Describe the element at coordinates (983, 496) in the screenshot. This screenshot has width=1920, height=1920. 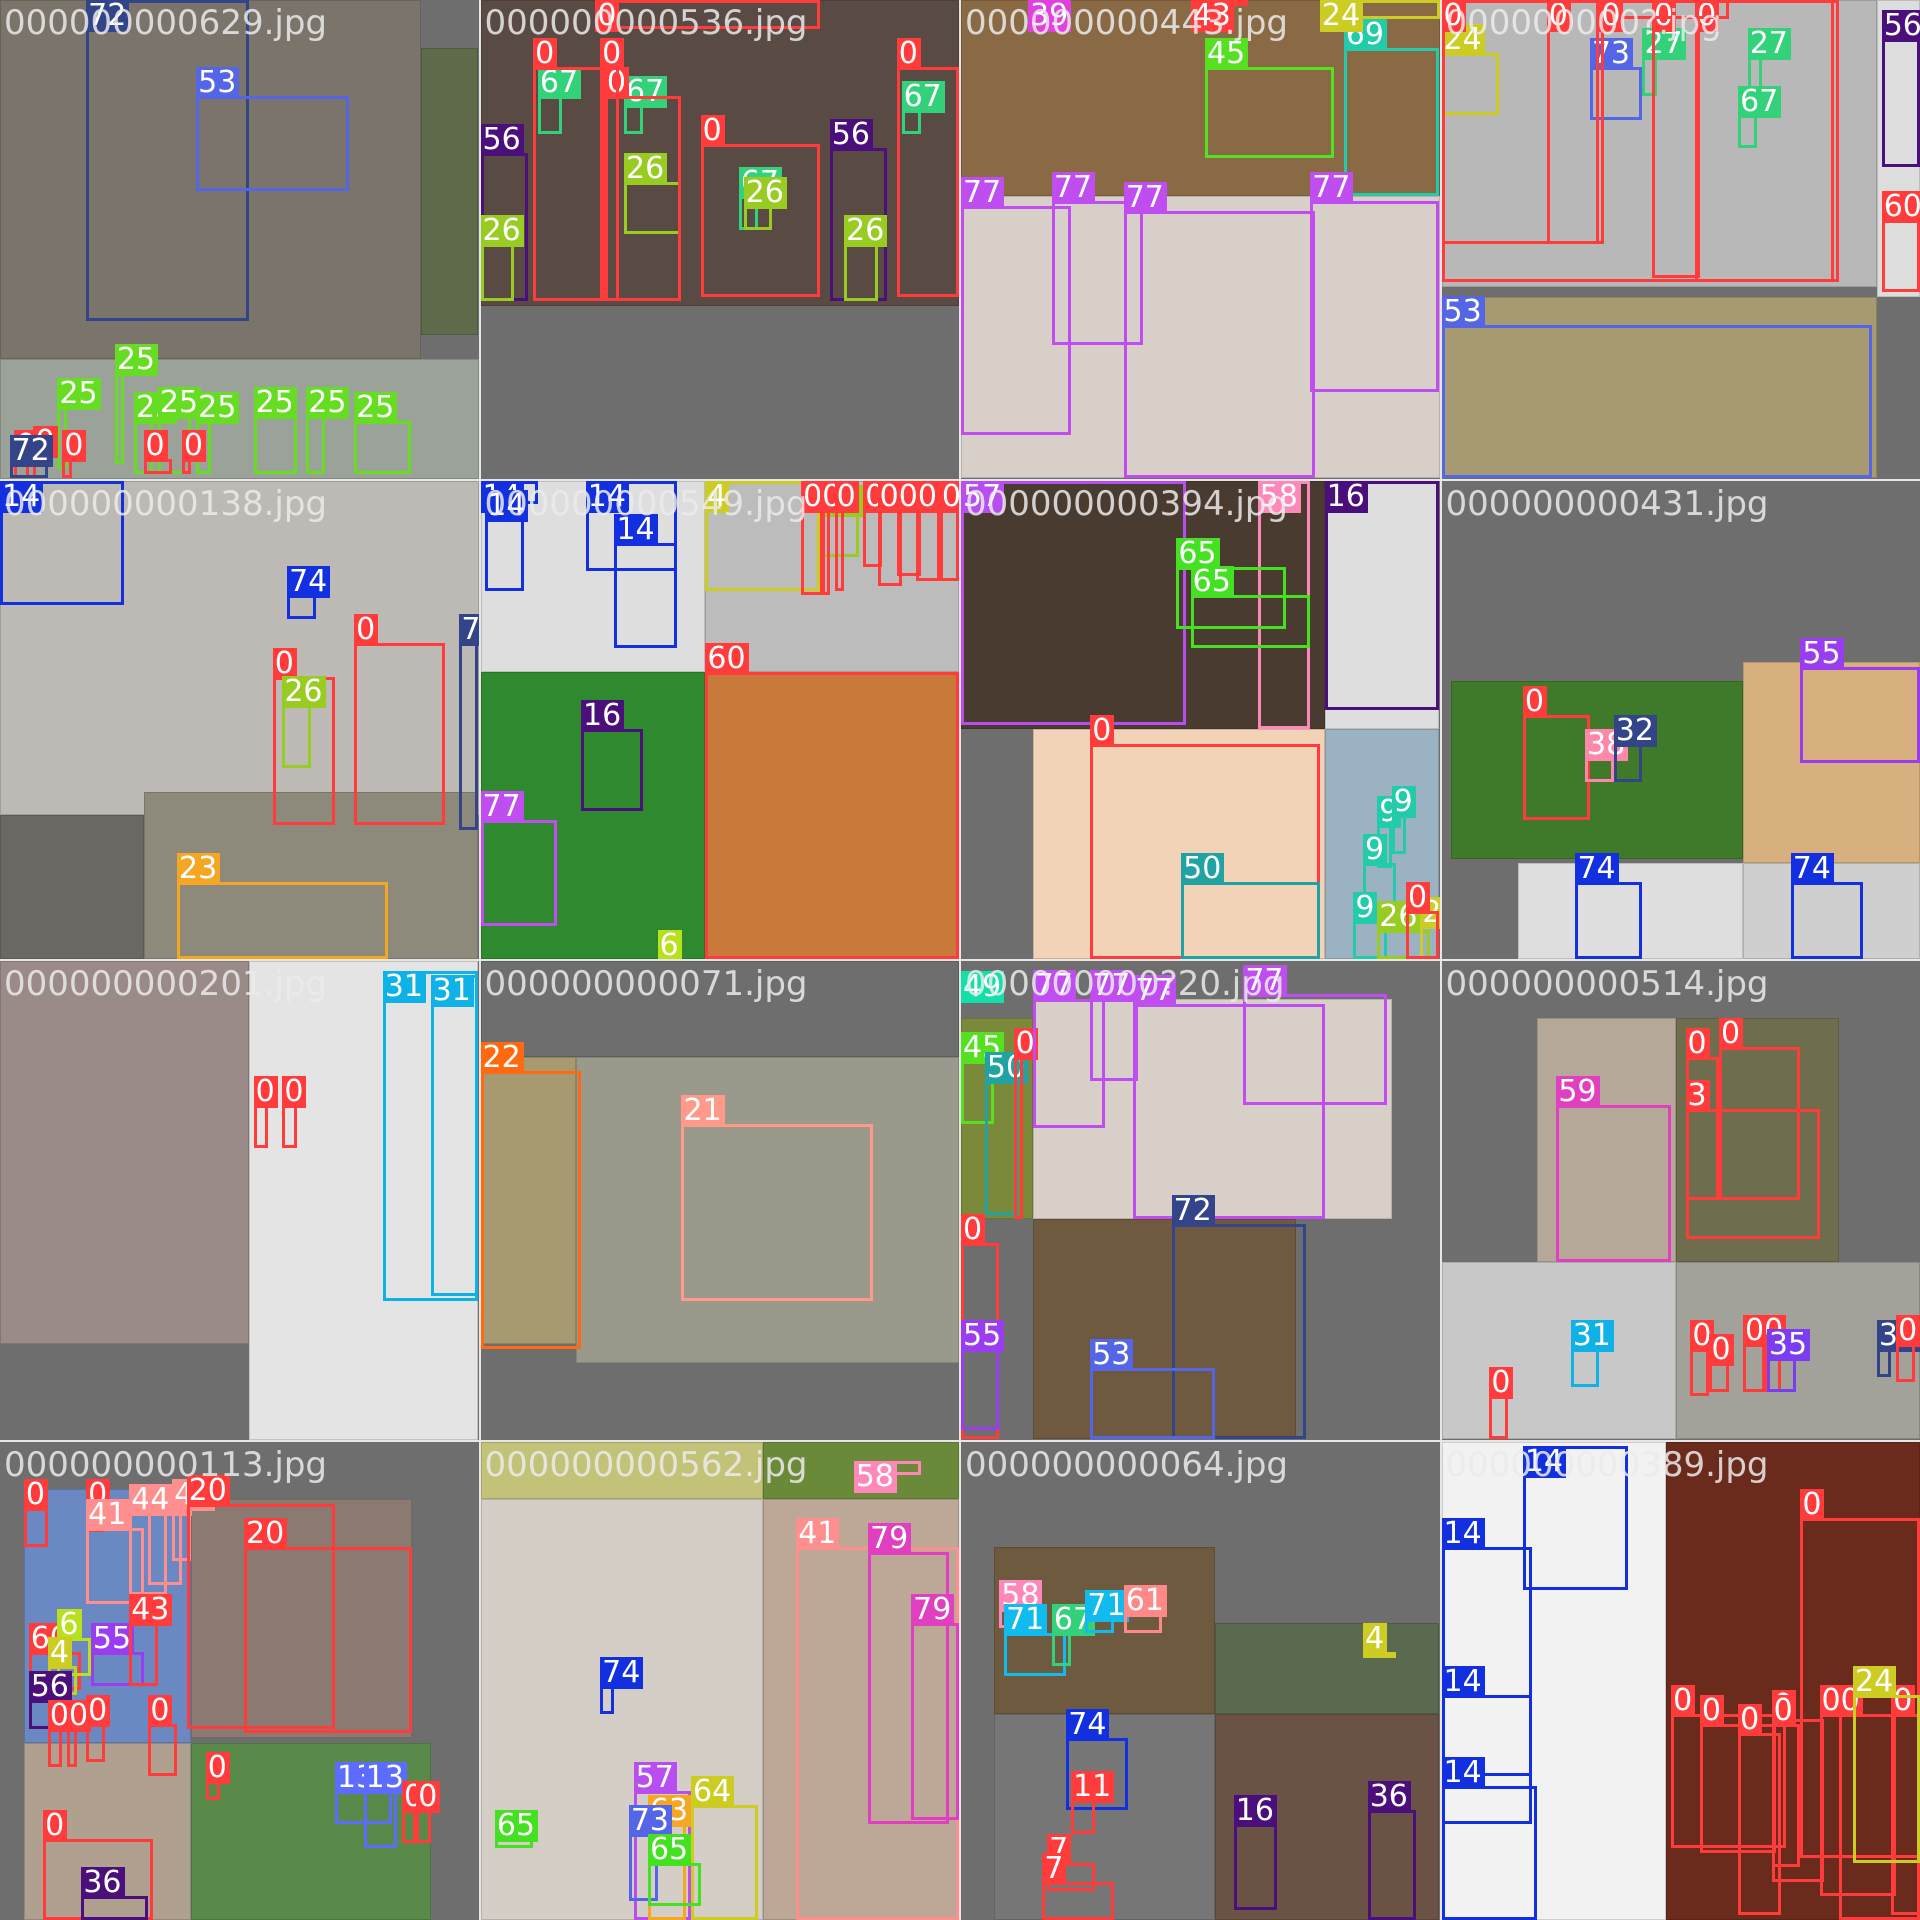
I see `class-label: 57` at that location.